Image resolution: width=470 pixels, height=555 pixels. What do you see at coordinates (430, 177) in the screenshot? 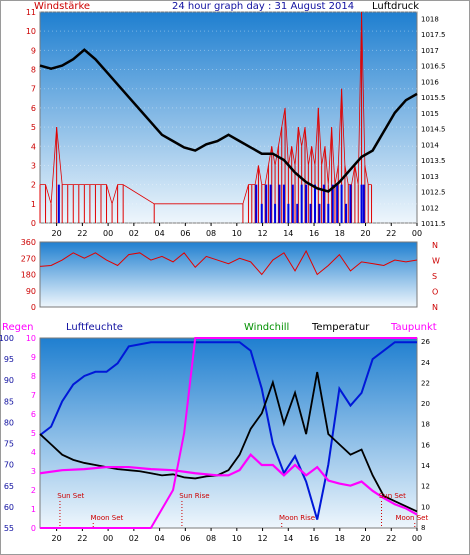
I see `pressure-tick-label: 1013` at bounding box center [430, 177].